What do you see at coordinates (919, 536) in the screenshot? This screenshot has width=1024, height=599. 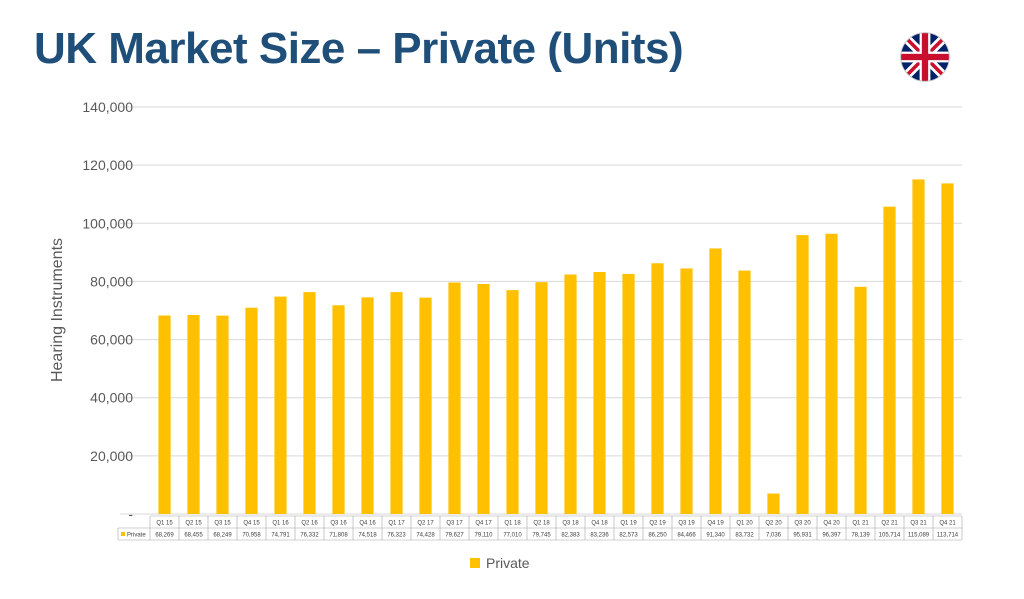 I see `data-label: 115,089` at bounding box center [919, 536].